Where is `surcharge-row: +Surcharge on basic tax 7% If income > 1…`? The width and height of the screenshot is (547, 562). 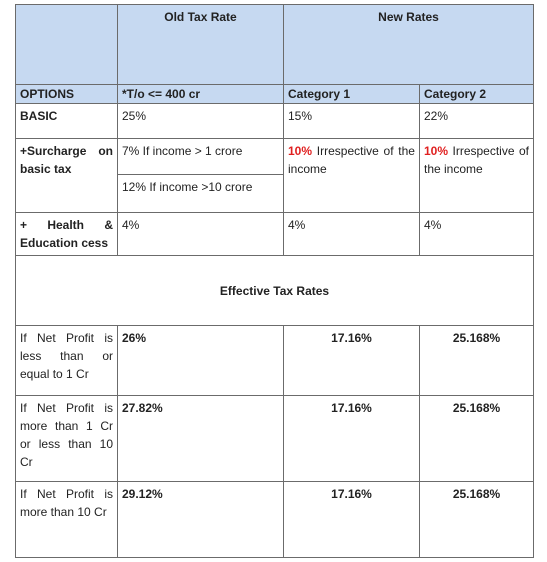
surcharge-row: +Surcharge on basic tax 7% If income > 1… is located at coordinates (275, 175).